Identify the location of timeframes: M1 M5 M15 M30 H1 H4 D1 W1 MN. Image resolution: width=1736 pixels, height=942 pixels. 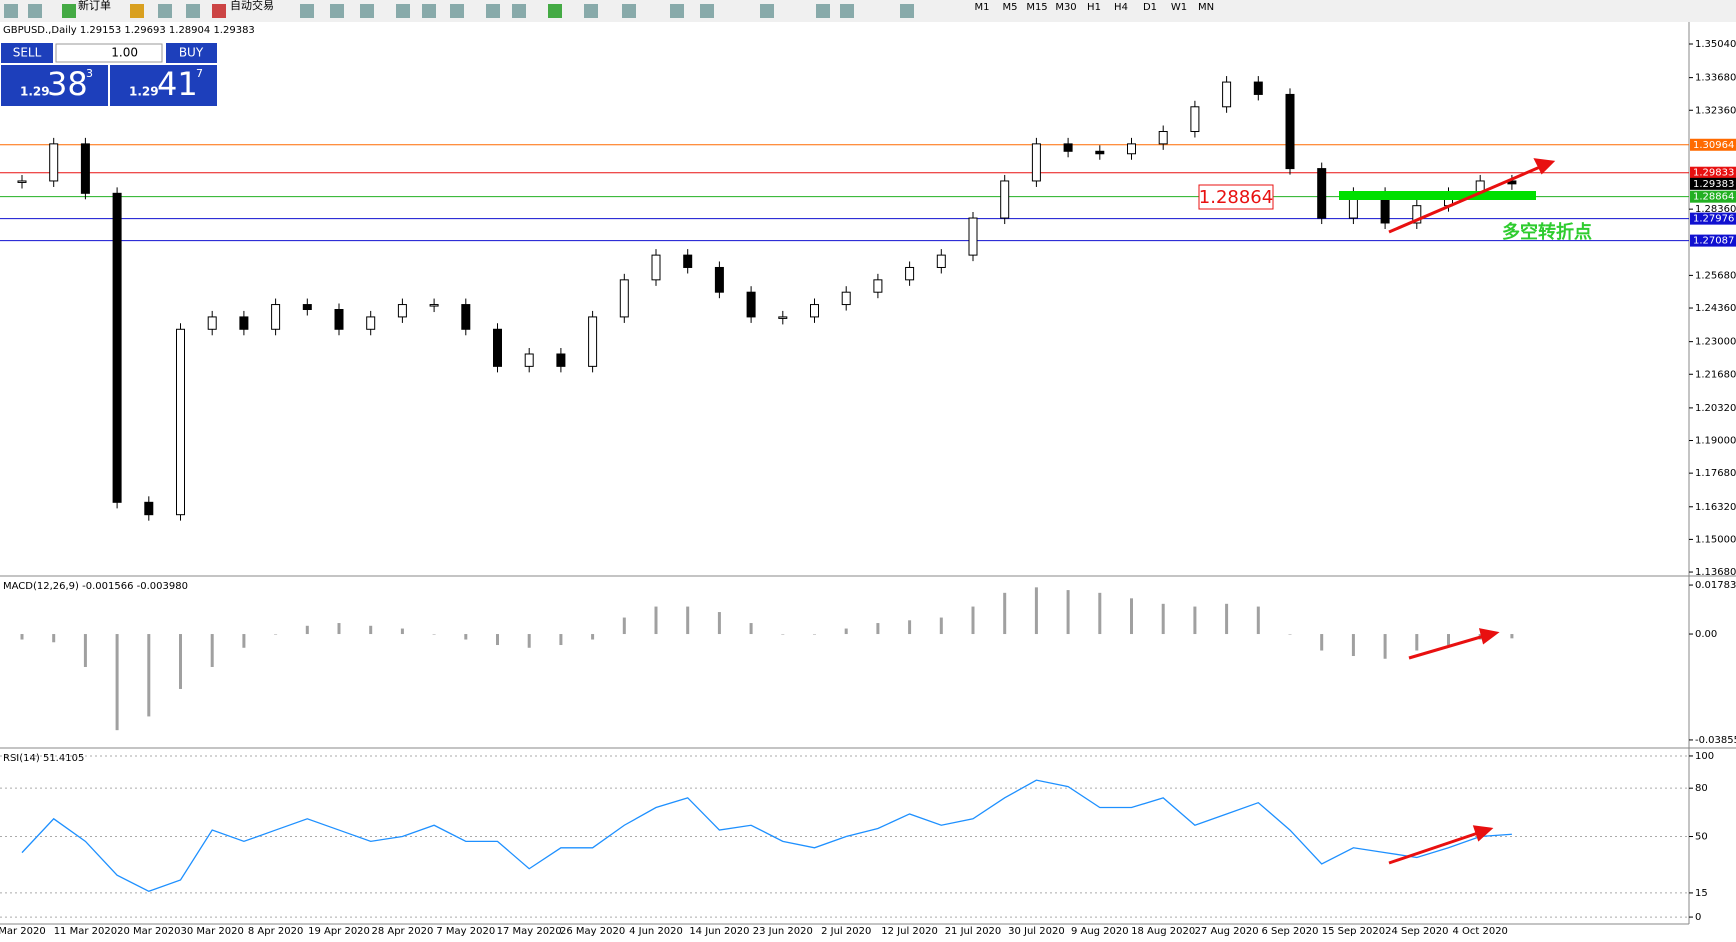
(1095, 7).